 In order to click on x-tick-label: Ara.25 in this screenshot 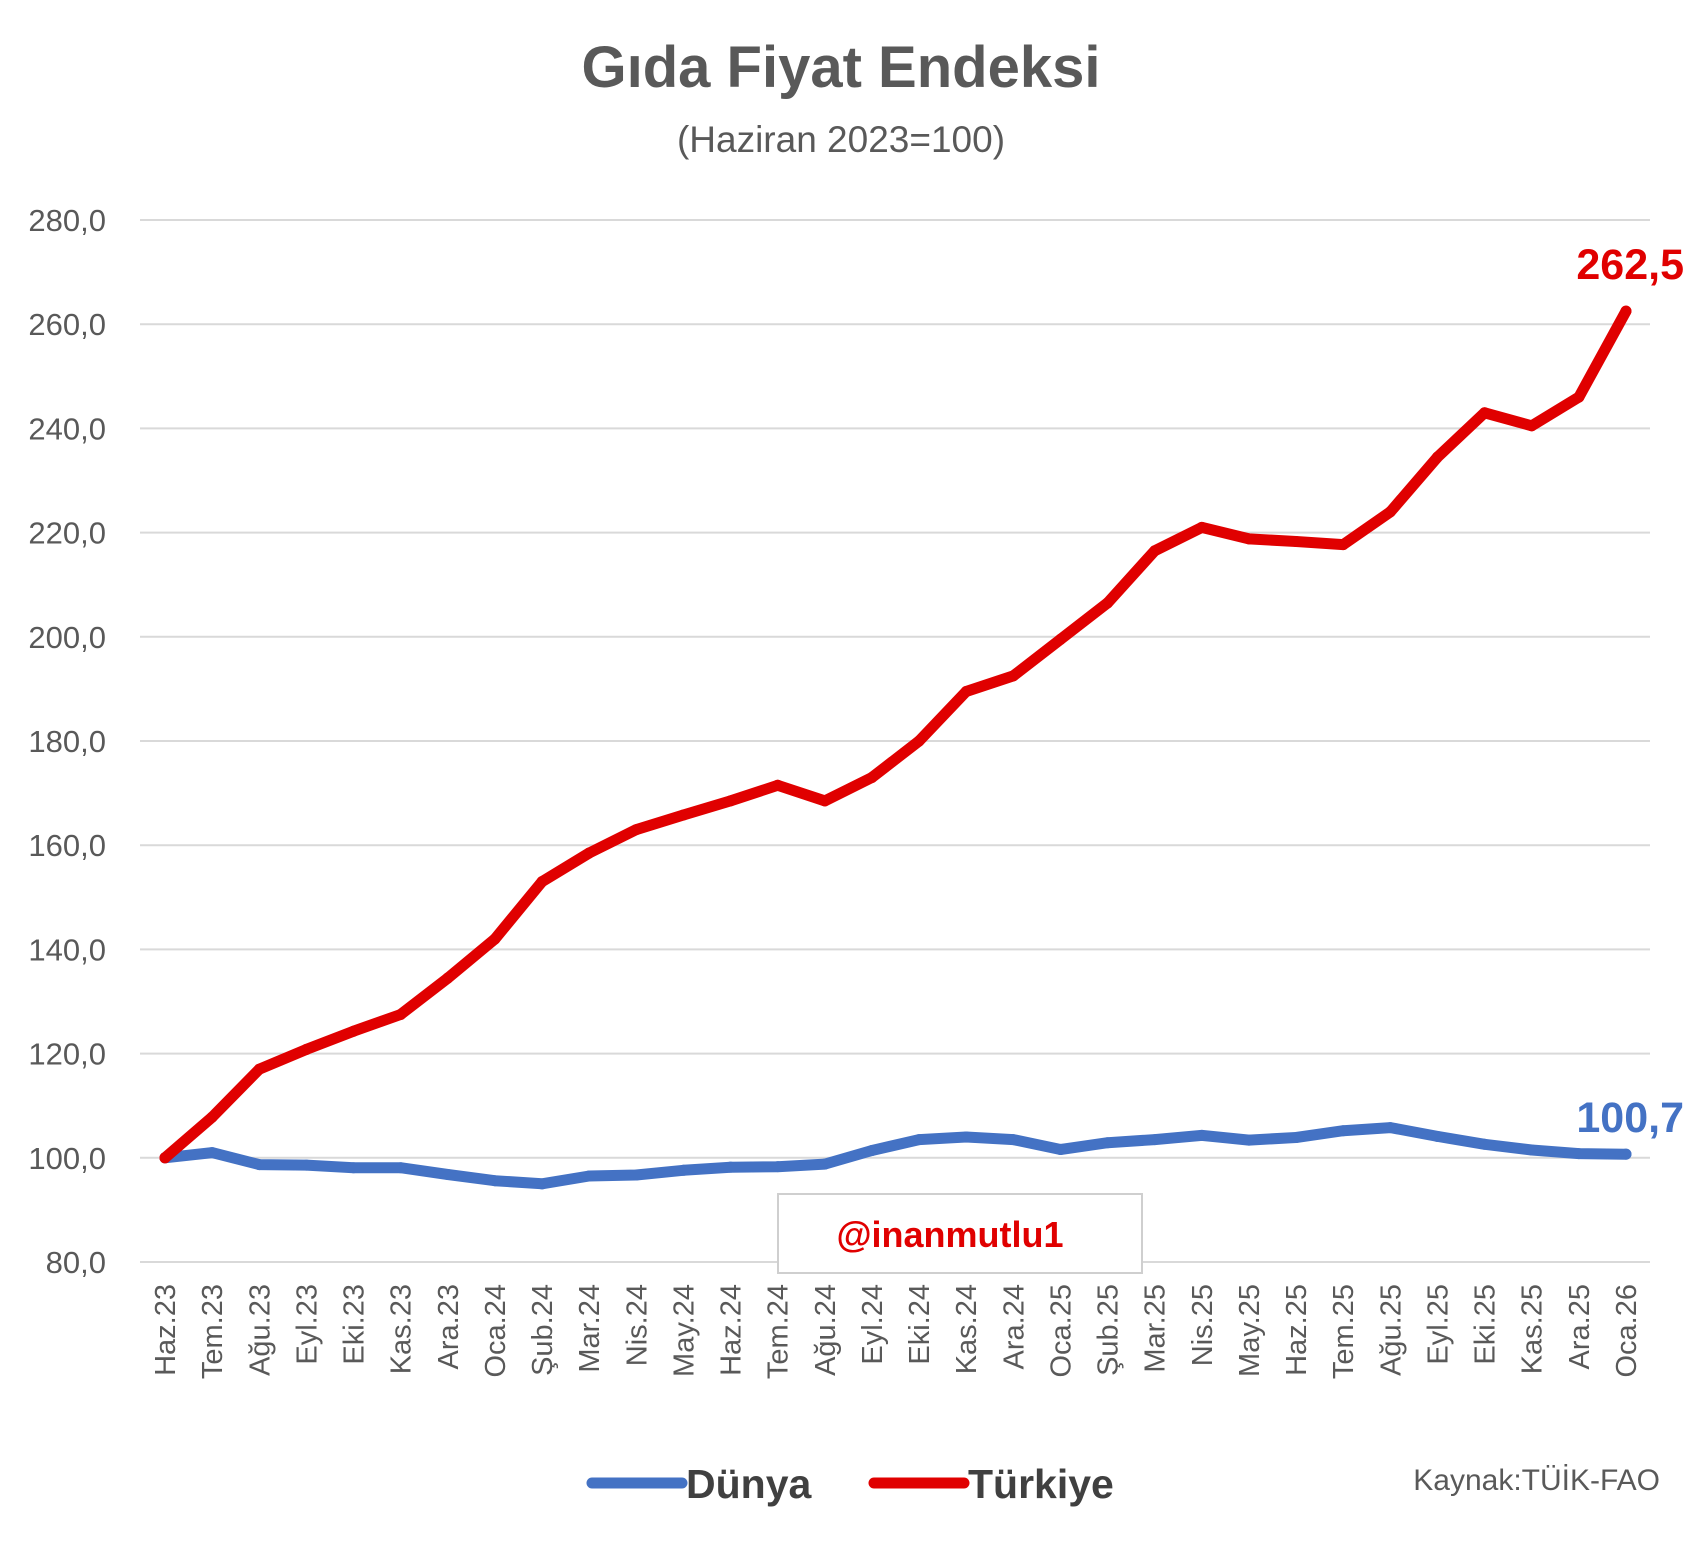, I will do `click(1580, 1326)`.